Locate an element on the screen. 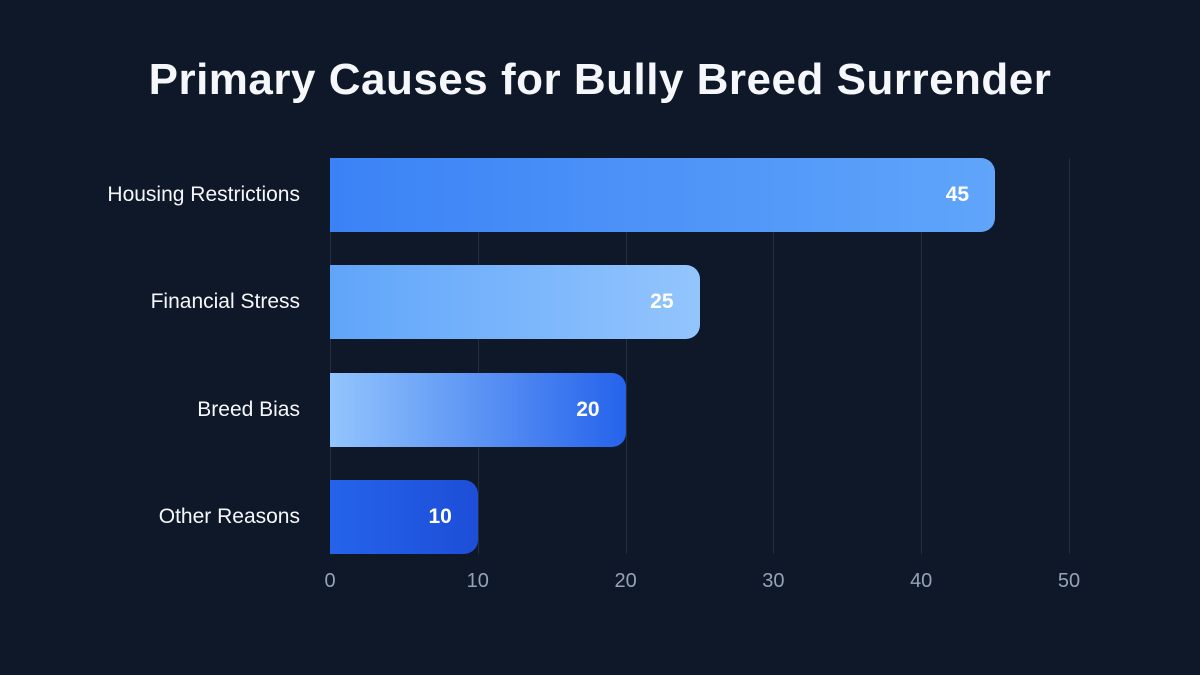  x-tick-label-20: 20 is located at coordinates (625, 581).